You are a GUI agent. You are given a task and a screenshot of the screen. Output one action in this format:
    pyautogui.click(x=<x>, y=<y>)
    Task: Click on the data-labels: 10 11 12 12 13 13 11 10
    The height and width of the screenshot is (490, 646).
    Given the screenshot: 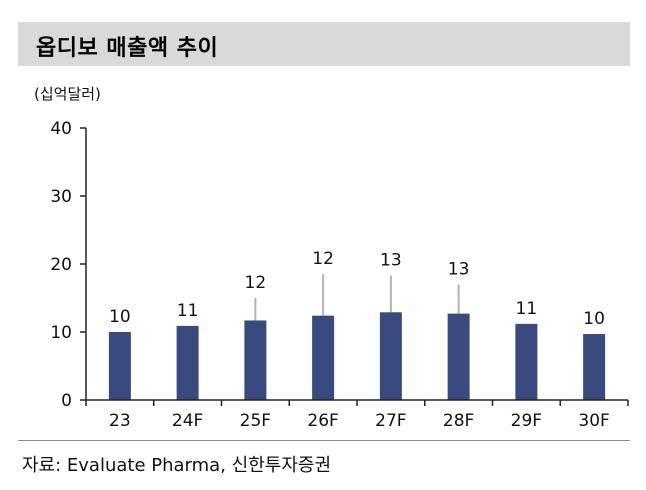 What is the action you would take?
    pyautogui.click(x=357, y=289)
    